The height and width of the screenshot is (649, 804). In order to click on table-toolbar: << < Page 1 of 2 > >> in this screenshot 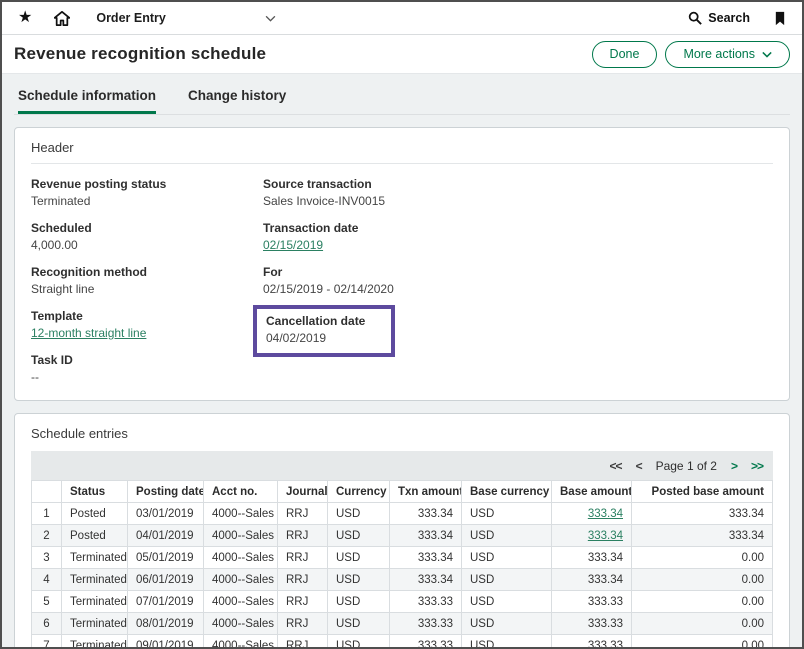, I will do `click(402, 465)`.